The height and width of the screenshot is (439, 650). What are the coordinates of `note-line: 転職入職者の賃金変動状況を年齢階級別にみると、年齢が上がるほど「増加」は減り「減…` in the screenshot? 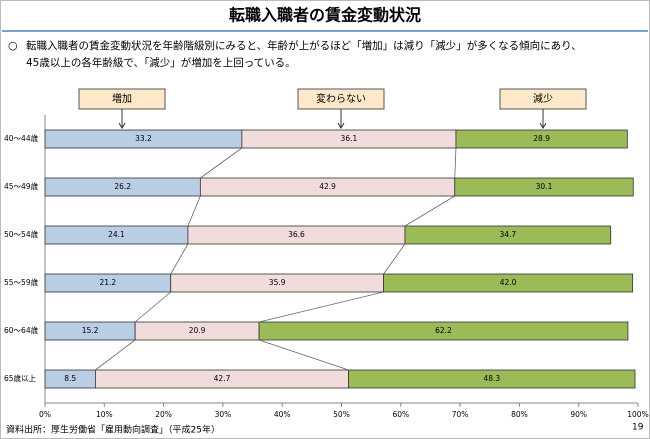 It's located at (304, 45).